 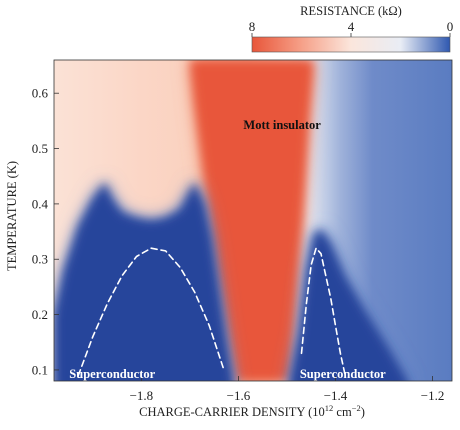 I want to click on colorbar-title: RESISTANCE (kΩ), so click(x=351, y=11).